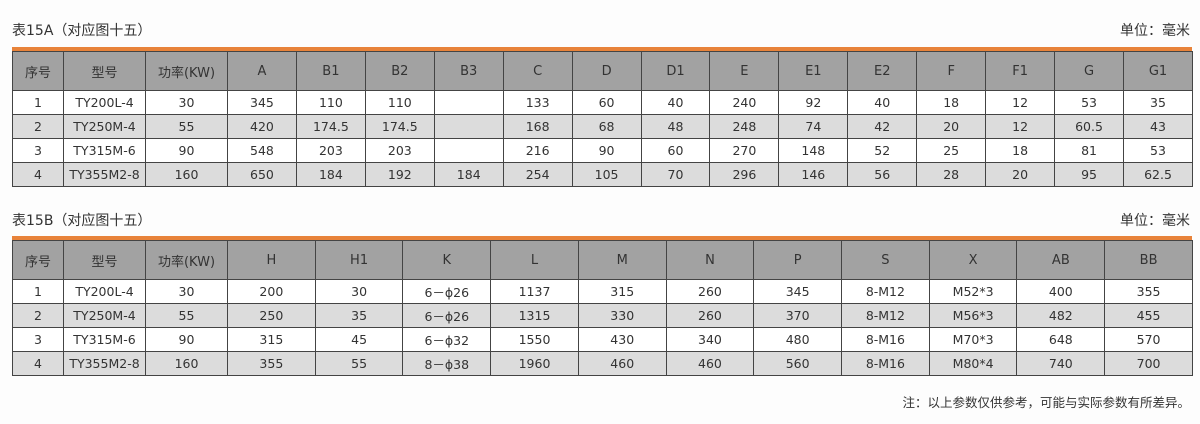 The width and height of the screenshot is (1200, 424). What do you see at coordinates (38, 102) in the screenshot?
I see `table-cell: 1` at bounding box center [38, 102].